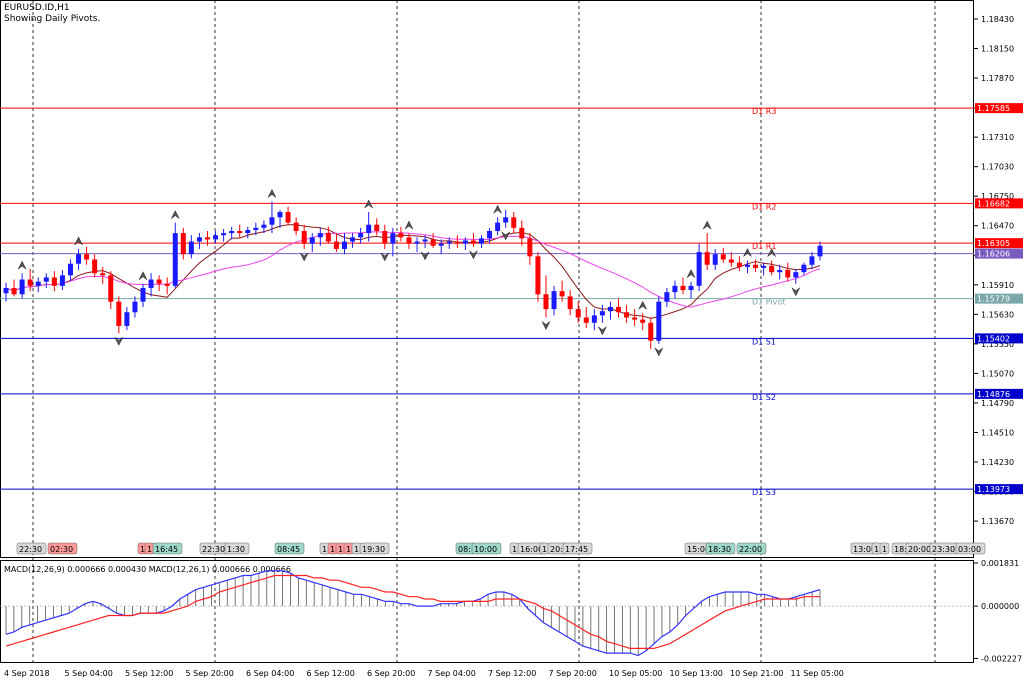 The width and height of the screenshot is (1024, 685). What do you see at coordinates (764, 246) in the screenshot?
I see `pivot-label: D1 R1` at bounding box center [764, 246].